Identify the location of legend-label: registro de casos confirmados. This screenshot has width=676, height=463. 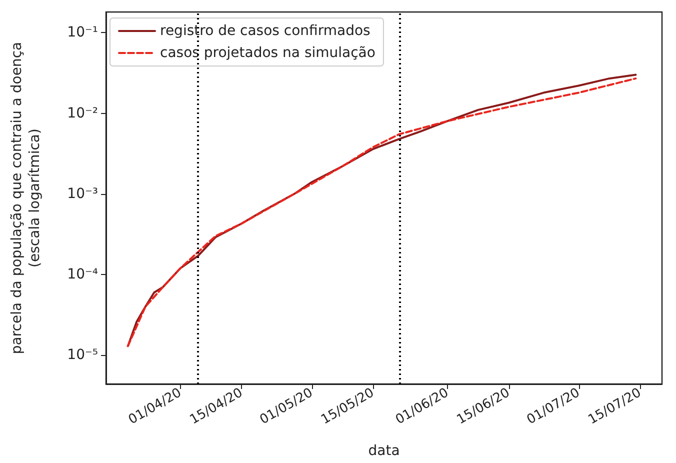
(265, 31).